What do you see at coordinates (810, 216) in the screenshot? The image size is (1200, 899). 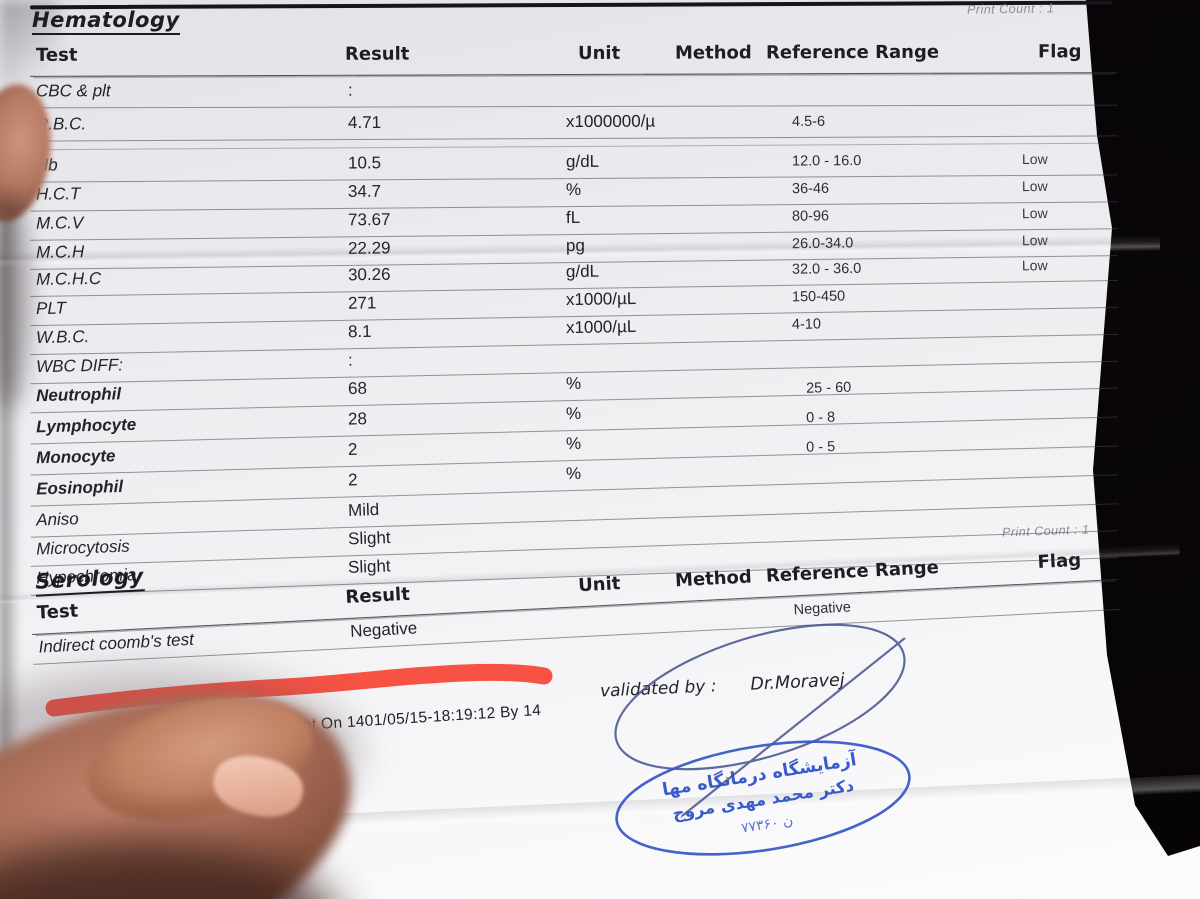 I see `reference-range-cell: 80-96` at bounding box center [810, 216].